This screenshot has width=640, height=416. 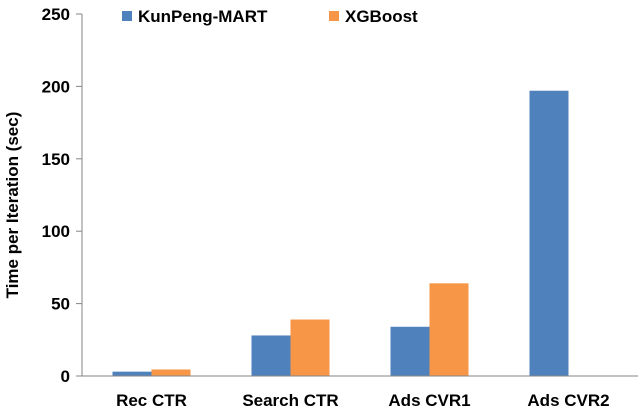 I want to click on x-category-label: Ads CVR1, so click(x=429, y=400).